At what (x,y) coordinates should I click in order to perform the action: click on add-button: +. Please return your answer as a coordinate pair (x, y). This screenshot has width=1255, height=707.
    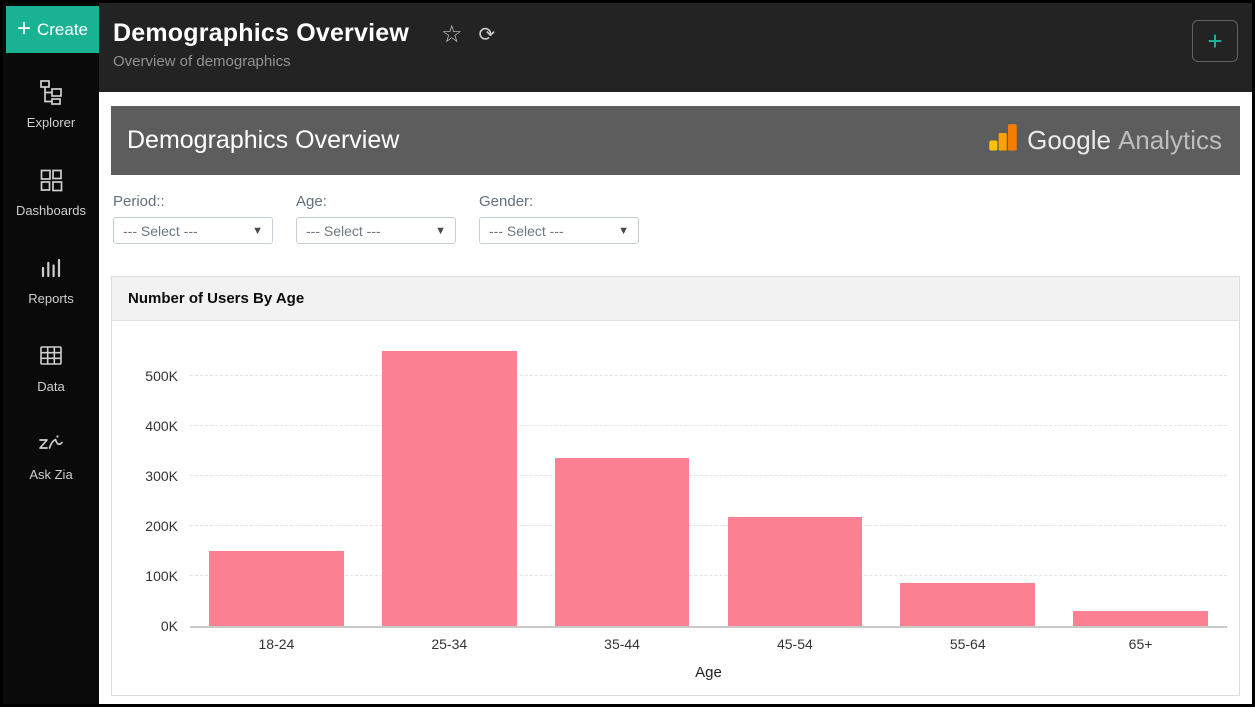
    Looking at the image, I should click on (1215, 41).